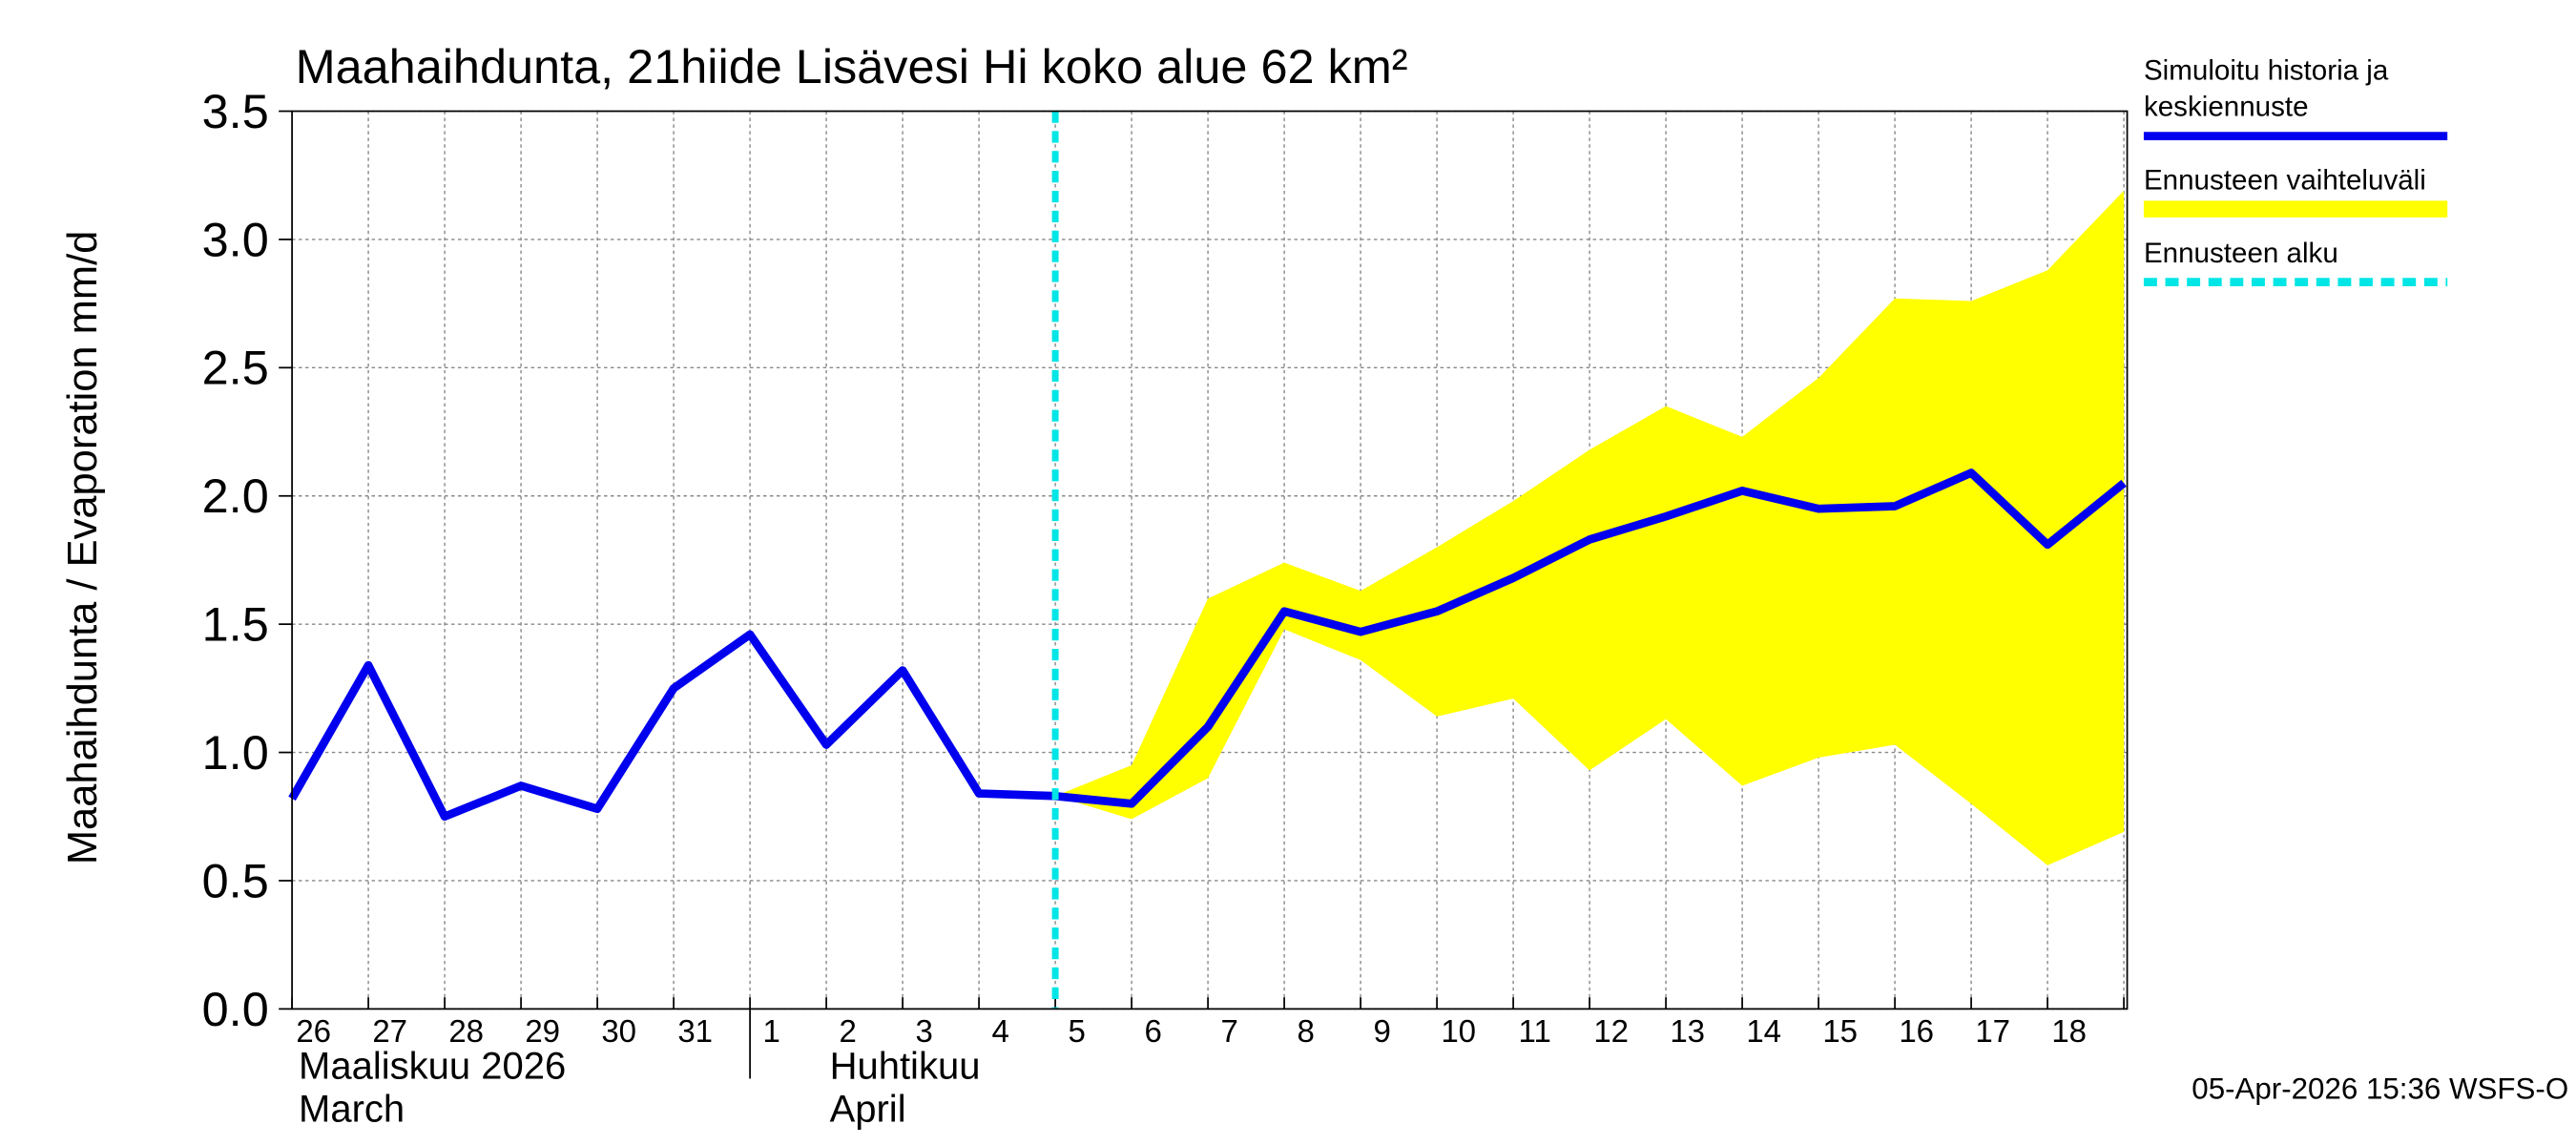  I want to click on y-axis-label: Maahaihdunta / Evaporation mm/d, so click(83, 548).